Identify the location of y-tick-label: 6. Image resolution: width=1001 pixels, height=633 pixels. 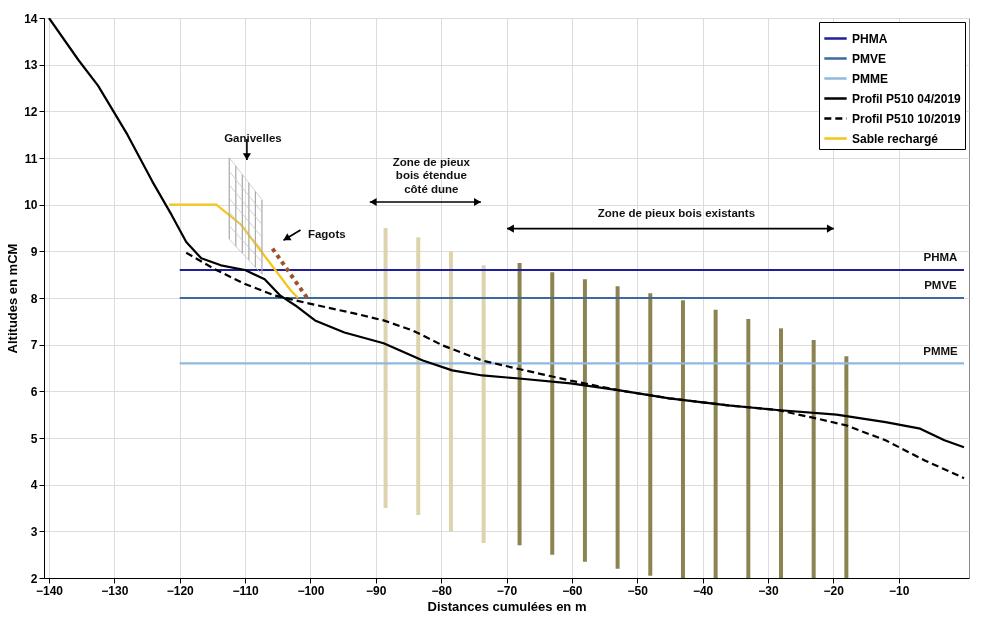
(34, 391).